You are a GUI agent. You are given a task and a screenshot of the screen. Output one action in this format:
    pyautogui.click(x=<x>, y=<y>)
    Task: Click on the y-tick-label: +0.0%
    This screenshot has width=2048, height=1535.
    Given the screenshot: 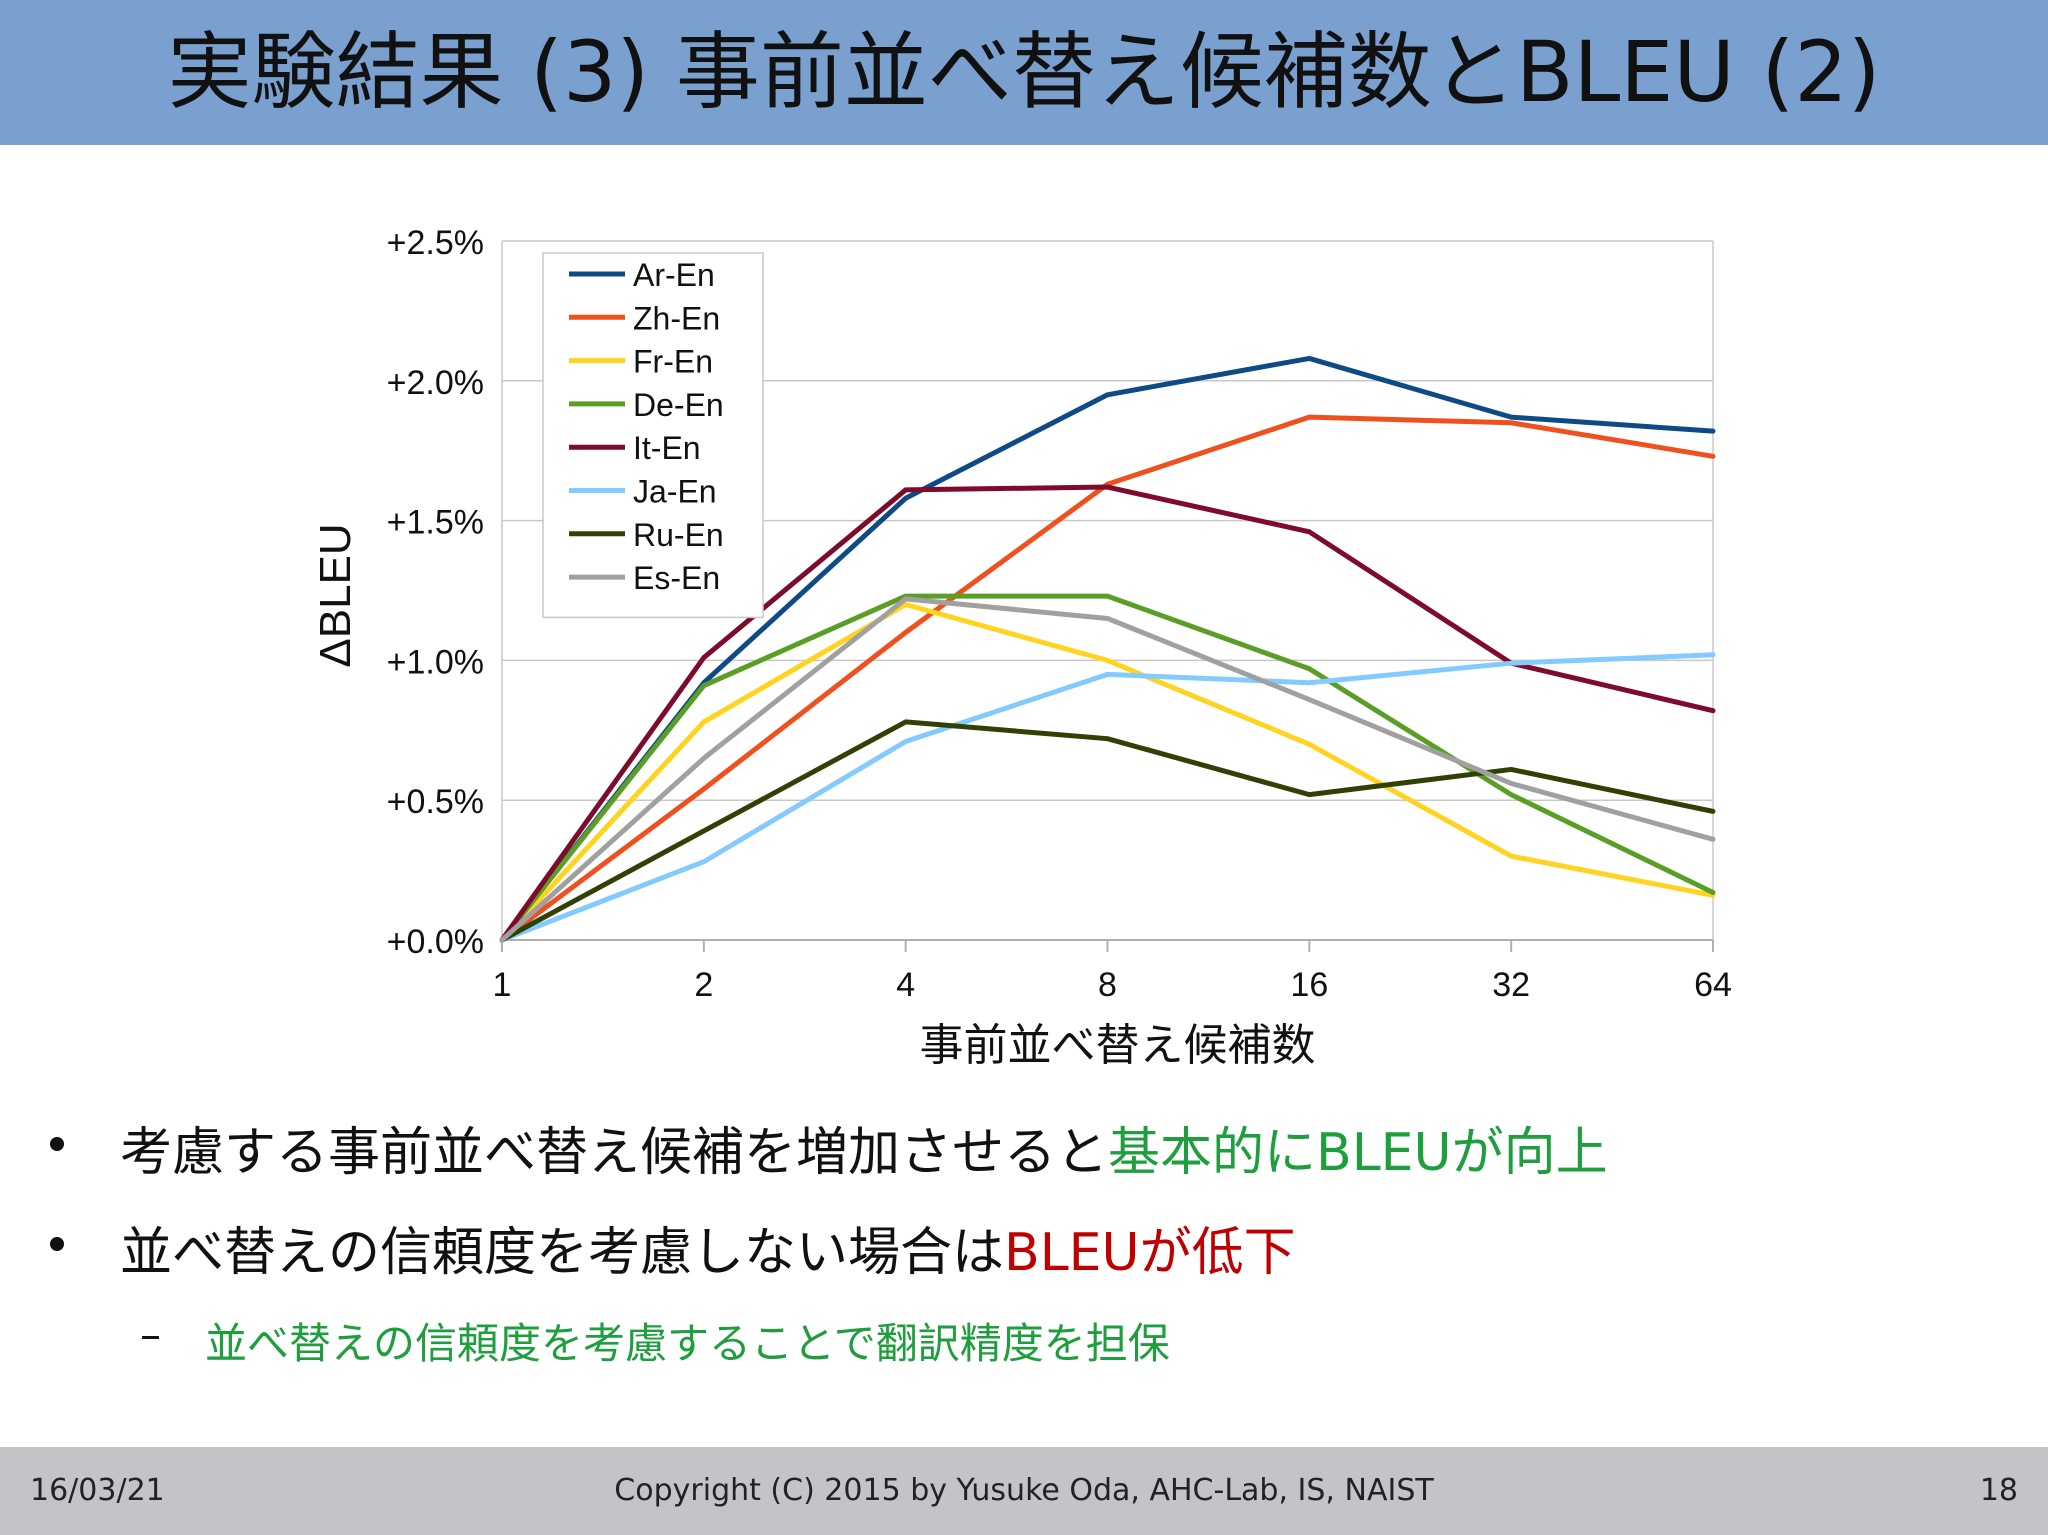 What is the action you would take?
    pyautogui.click(x=435, y=942)
    